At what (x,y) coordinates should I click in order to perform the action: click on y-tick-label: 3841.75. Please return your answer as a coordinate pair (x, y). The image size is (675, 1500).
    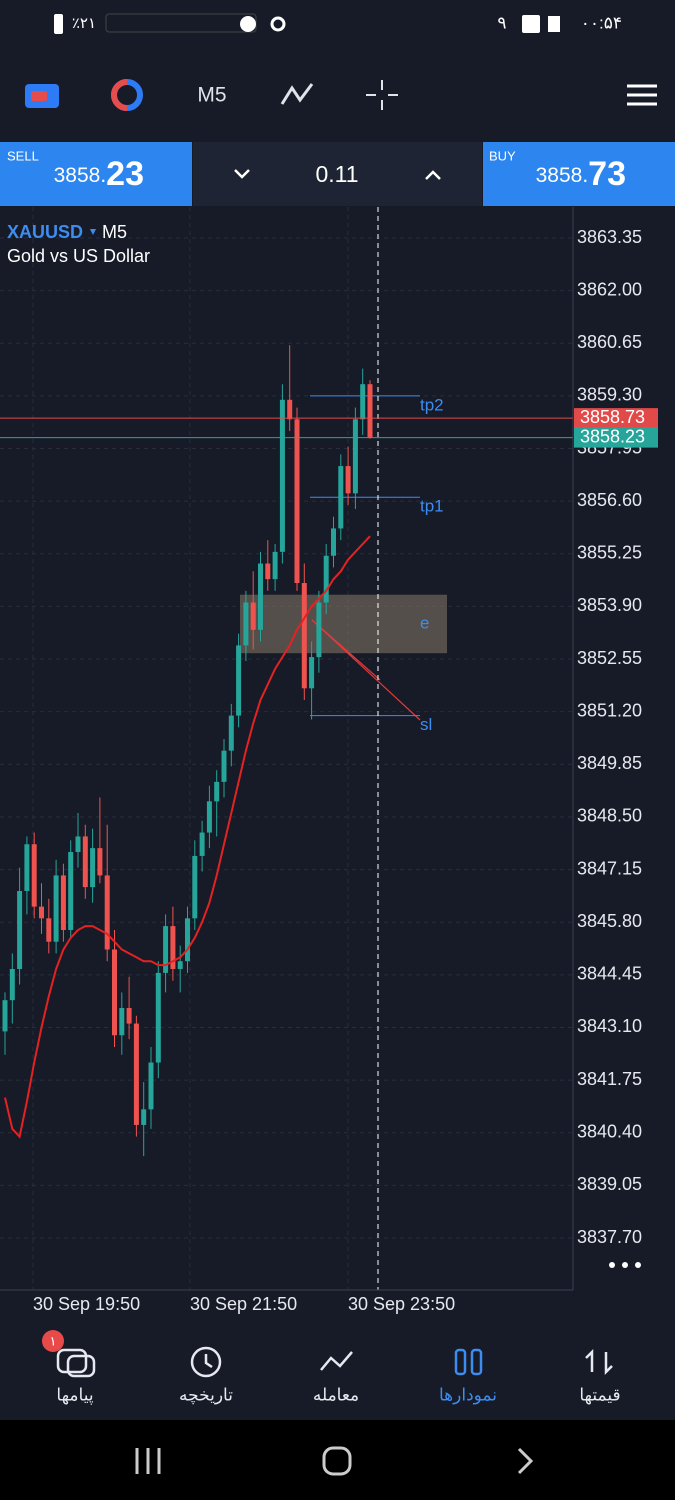
    Looking at the image, I should click on (609, 1079).